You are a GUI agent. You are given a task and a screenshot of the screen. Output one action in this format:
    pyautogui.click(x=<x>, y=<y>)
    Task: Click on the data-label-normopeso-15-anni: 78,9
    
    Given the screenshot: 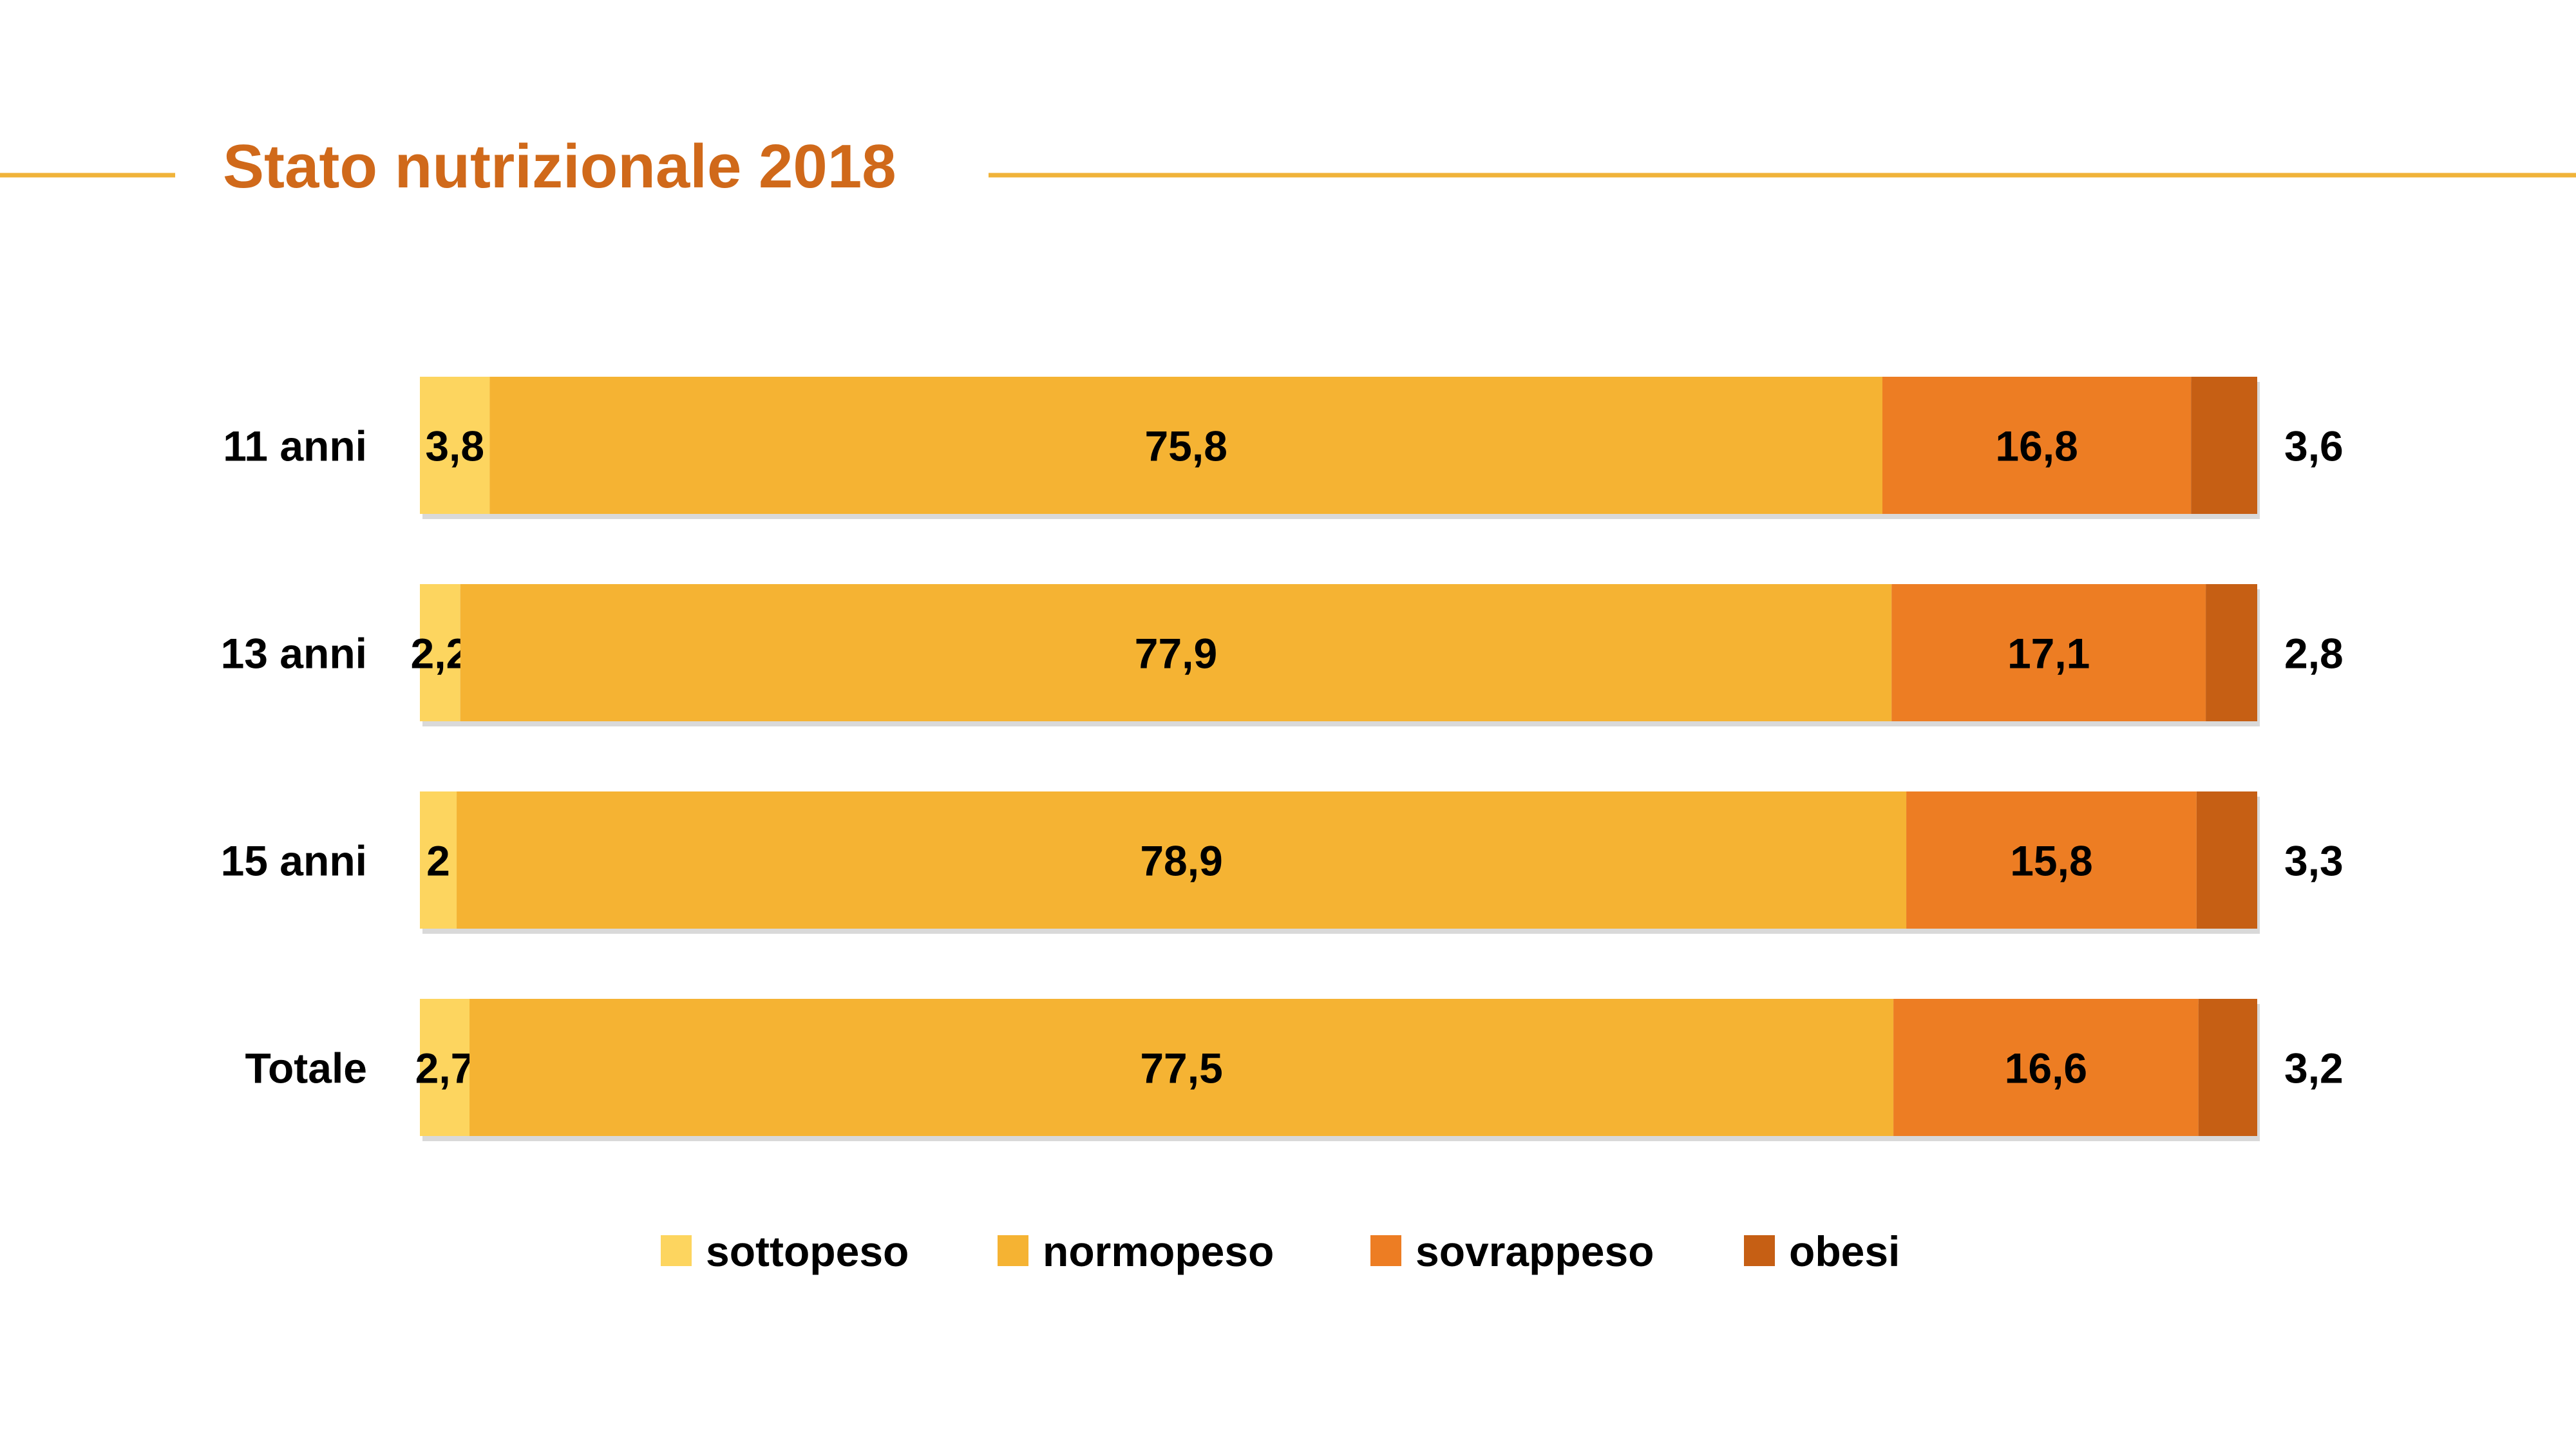 What is the action you would take?
    pyautogui.click(x=1181, y=861)
    